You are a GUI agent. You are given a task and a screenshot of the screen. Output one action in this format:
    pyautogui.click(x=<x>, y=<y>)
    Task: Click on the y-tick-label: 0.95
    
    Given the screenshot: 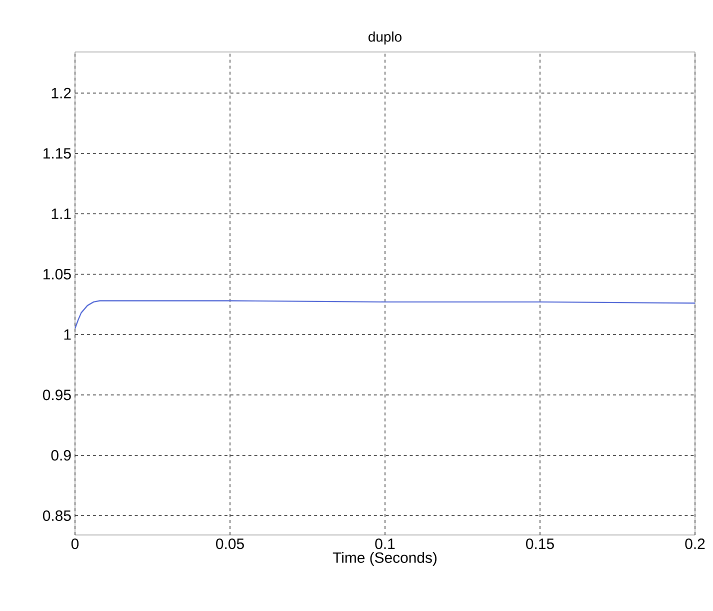 What is the action you would take?
    pyautogui.click(x=56, y=395)
    